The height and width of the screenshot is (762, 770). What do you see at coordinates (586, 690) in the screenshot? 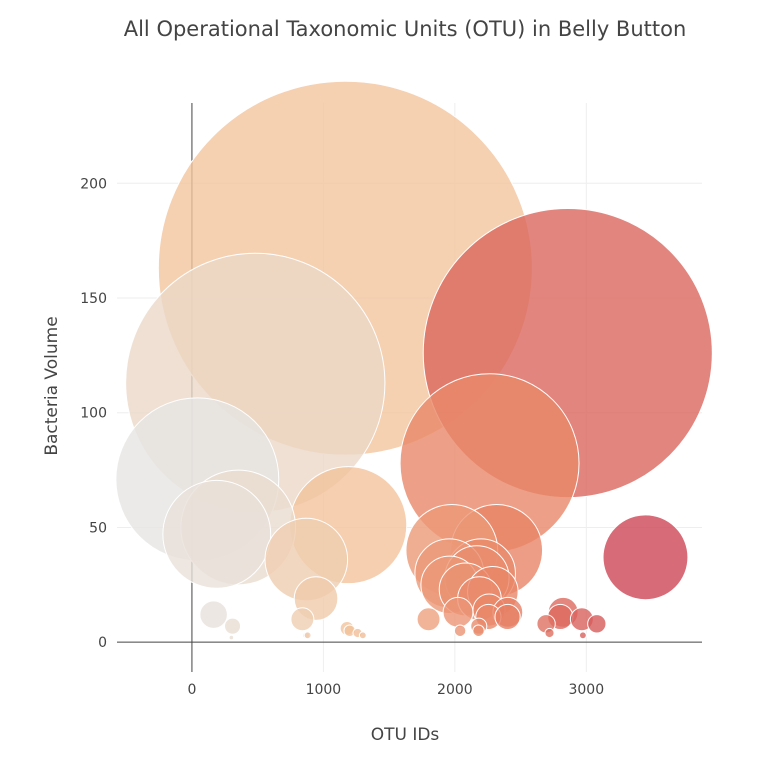
I see `x-tick-label: 3000` at bounding box center [586, 690].